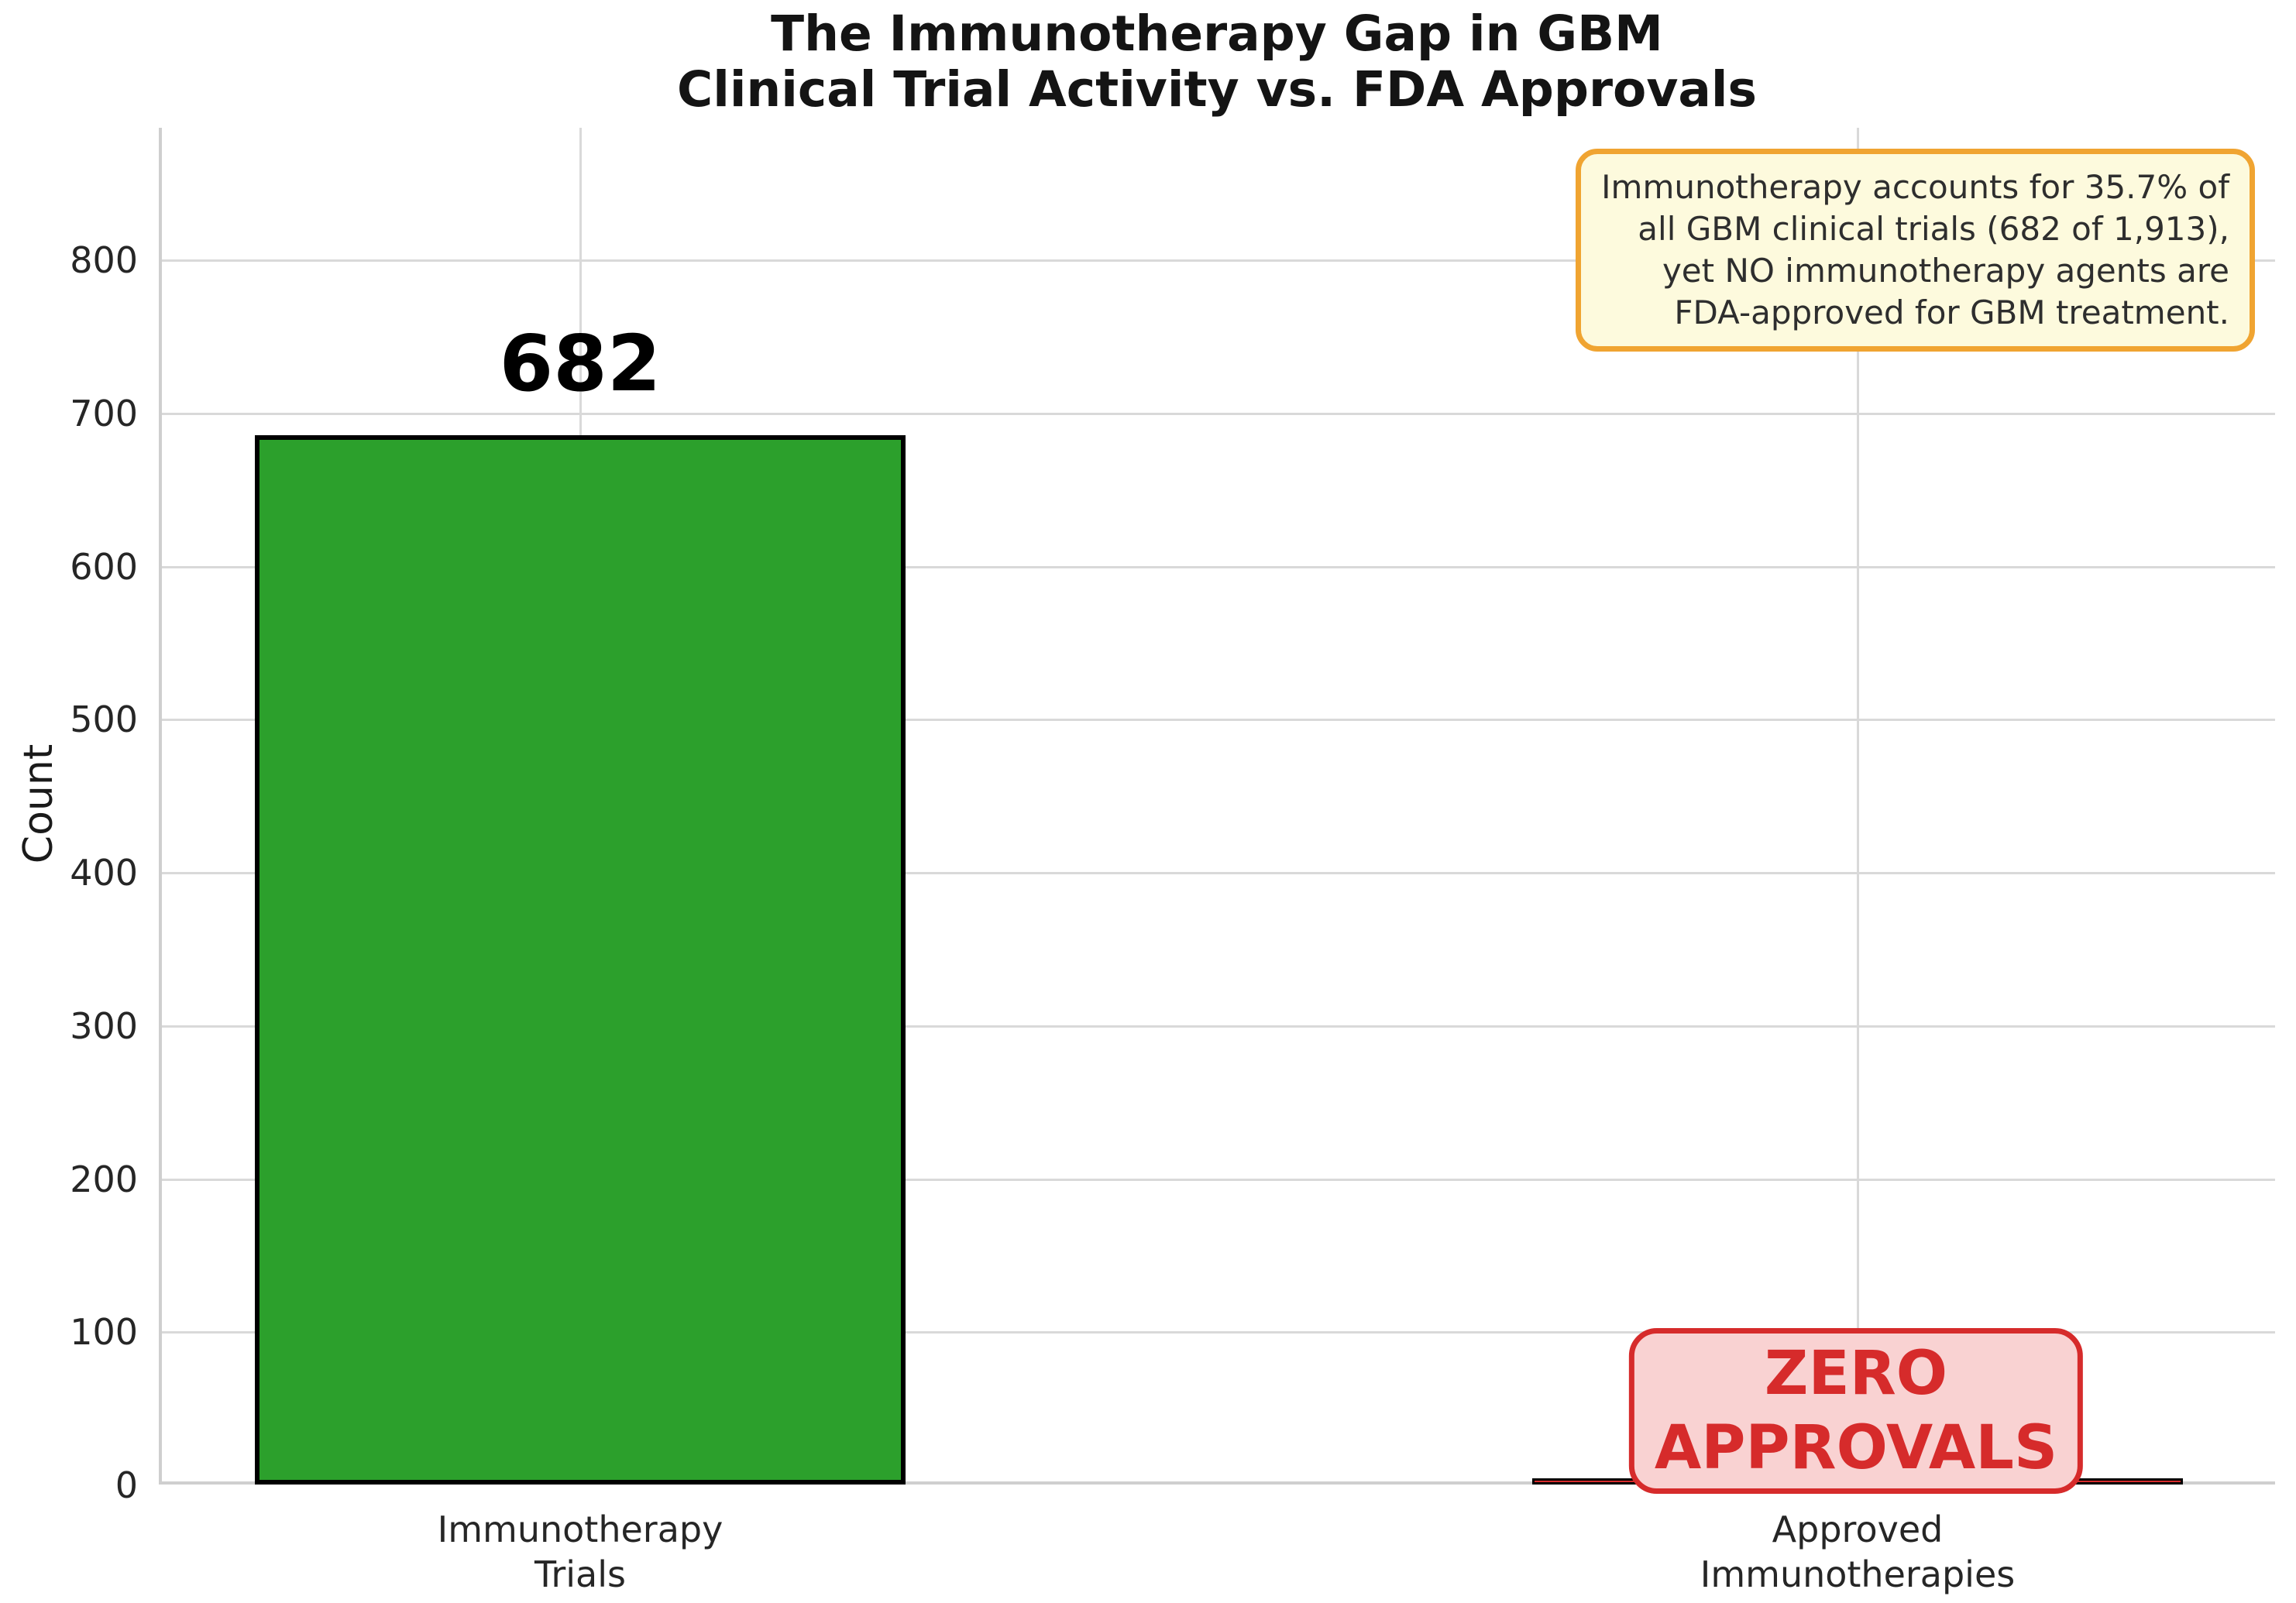  What do you see at coordinates (580, 1552) in the screenshot?
I see `x-tick-label-immunotherapy-trials: Immunotherapy Trials` at bounding box center [580, 1552].